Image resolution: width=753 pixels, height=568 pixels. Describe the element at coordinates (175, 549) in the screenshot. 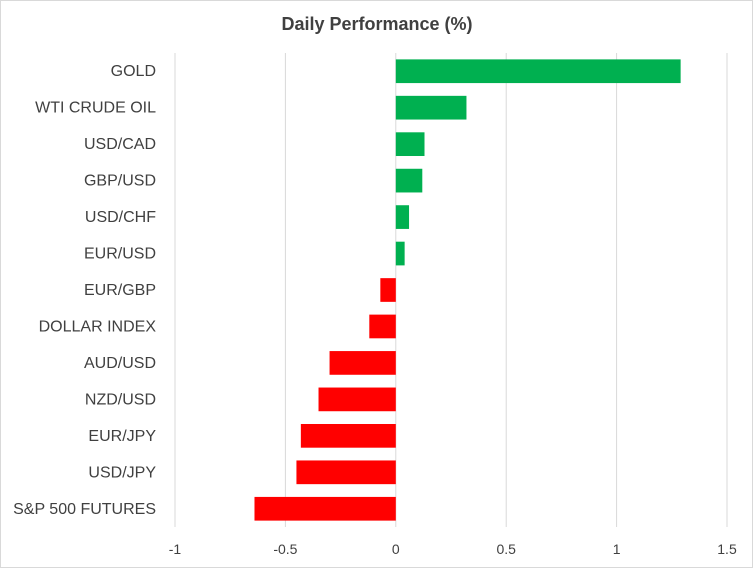

I see `x-tick-label: -1` at that location.